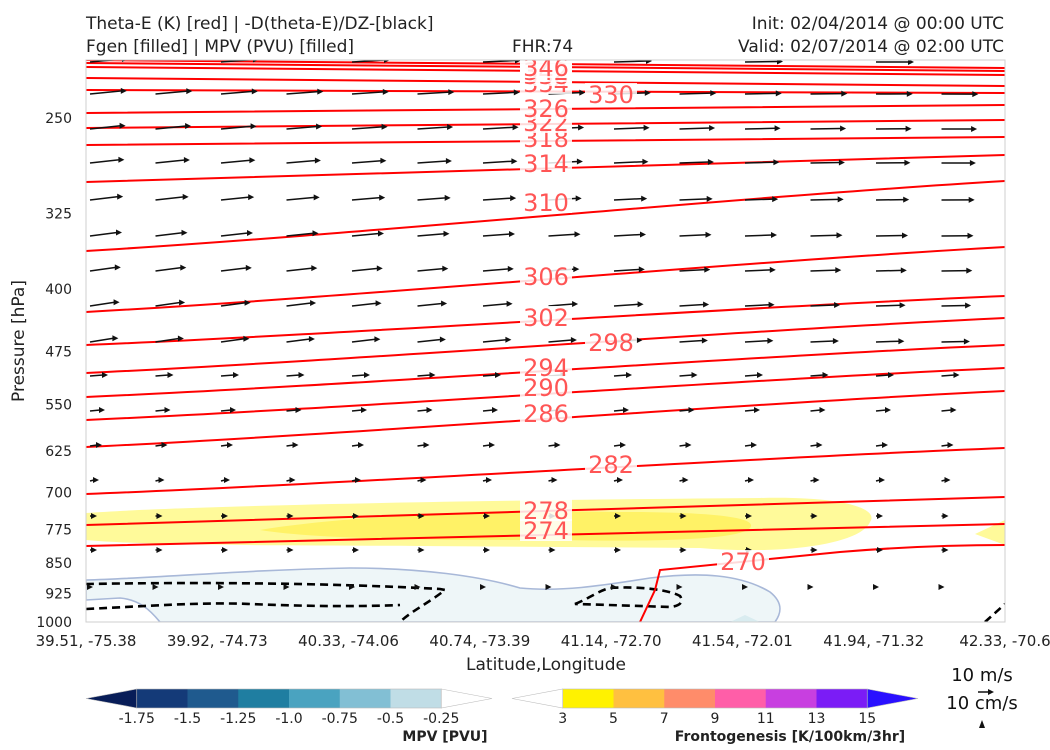  Describe the element at coordinates (982, 724) in the screenshot. I see `vector-key-vertical-head` at that location.